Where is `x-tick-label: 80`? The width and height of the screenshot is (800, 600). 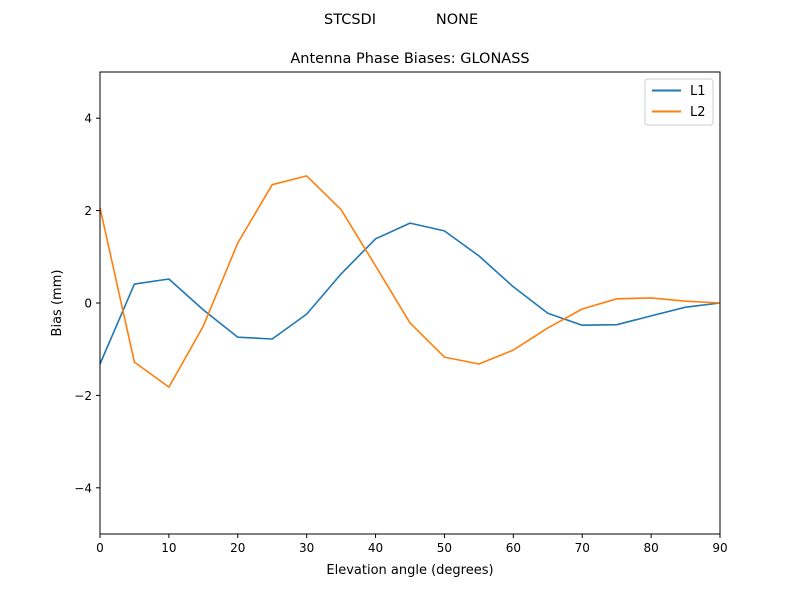
x-tick-label: 80 is located at coordinates (650, 548).